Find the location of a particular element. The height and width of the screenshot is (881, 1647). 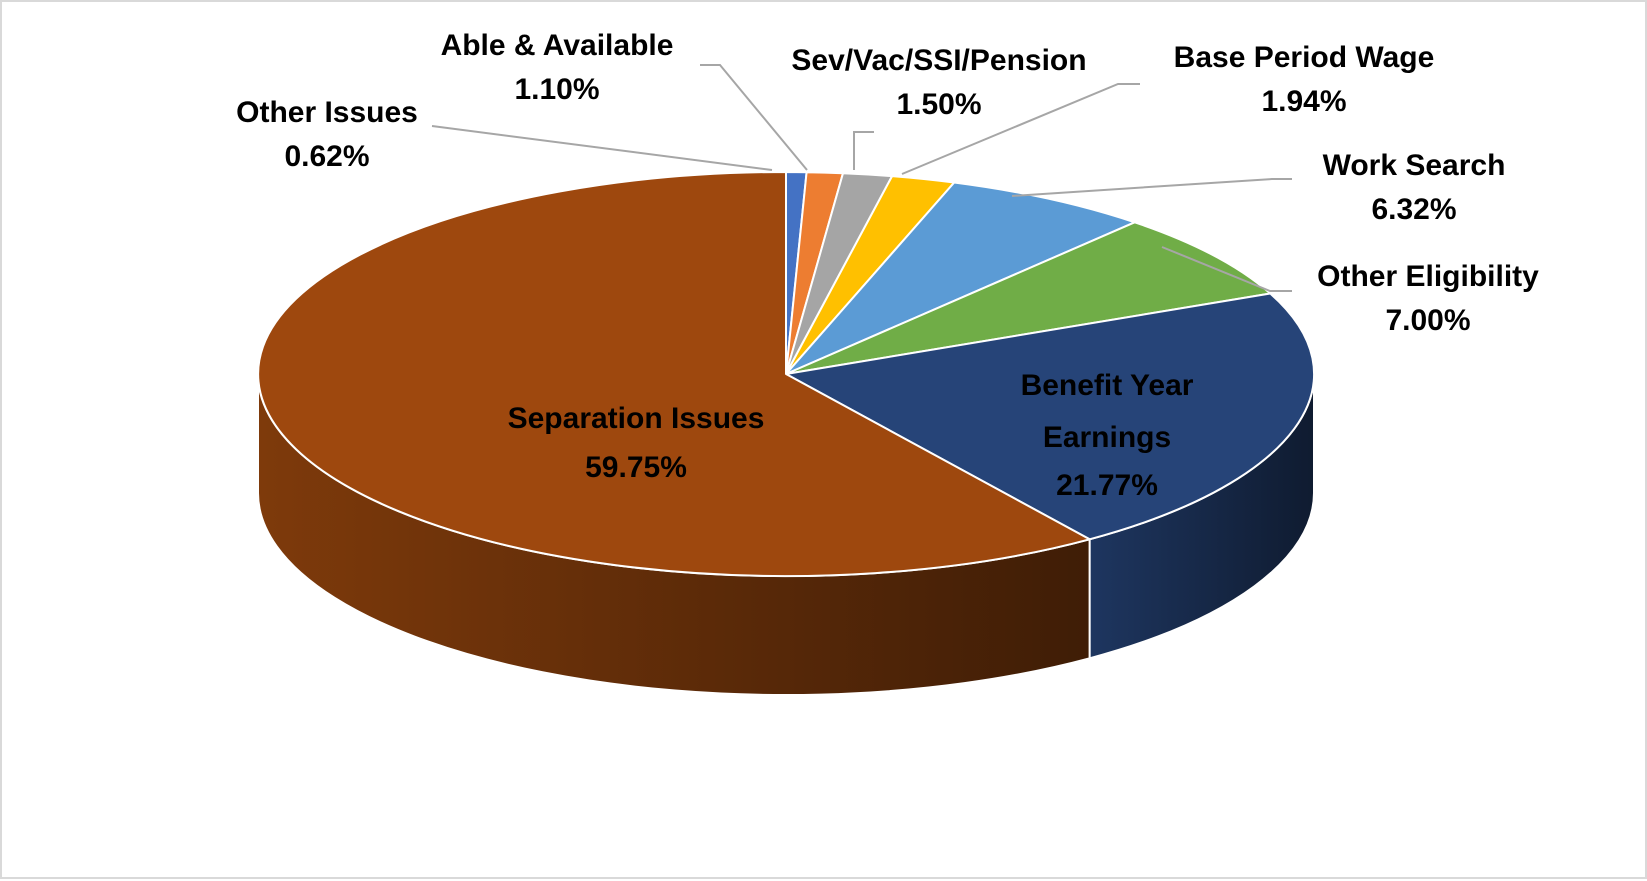

label-able-available: Able & Available is located at coordinates (557, 45).